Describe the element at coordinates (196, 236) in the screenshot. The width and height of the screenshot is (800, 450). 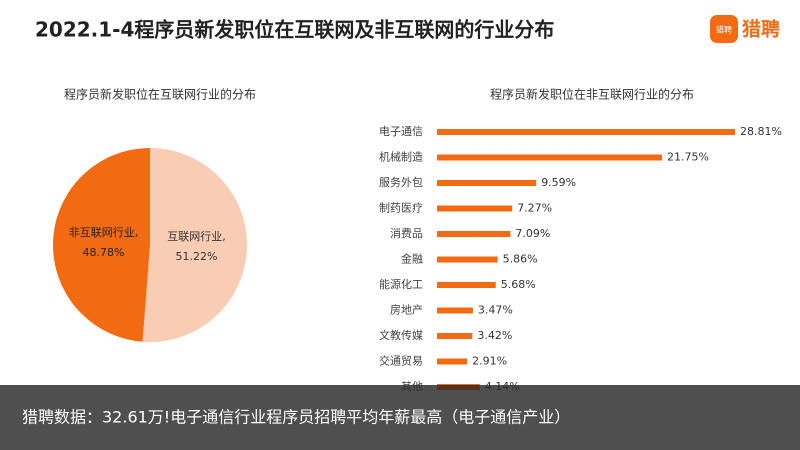
I see `slice-label: 互联网行业,` at that location.